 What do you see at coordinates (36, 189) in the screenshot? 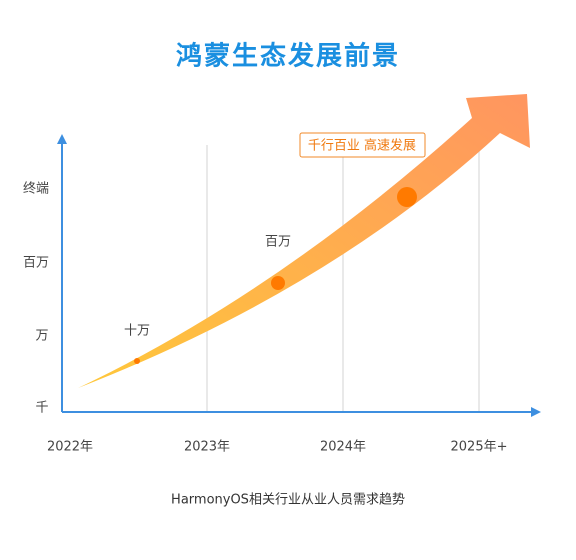
I see `y-label: 终端` at bounding box center [36, 189].